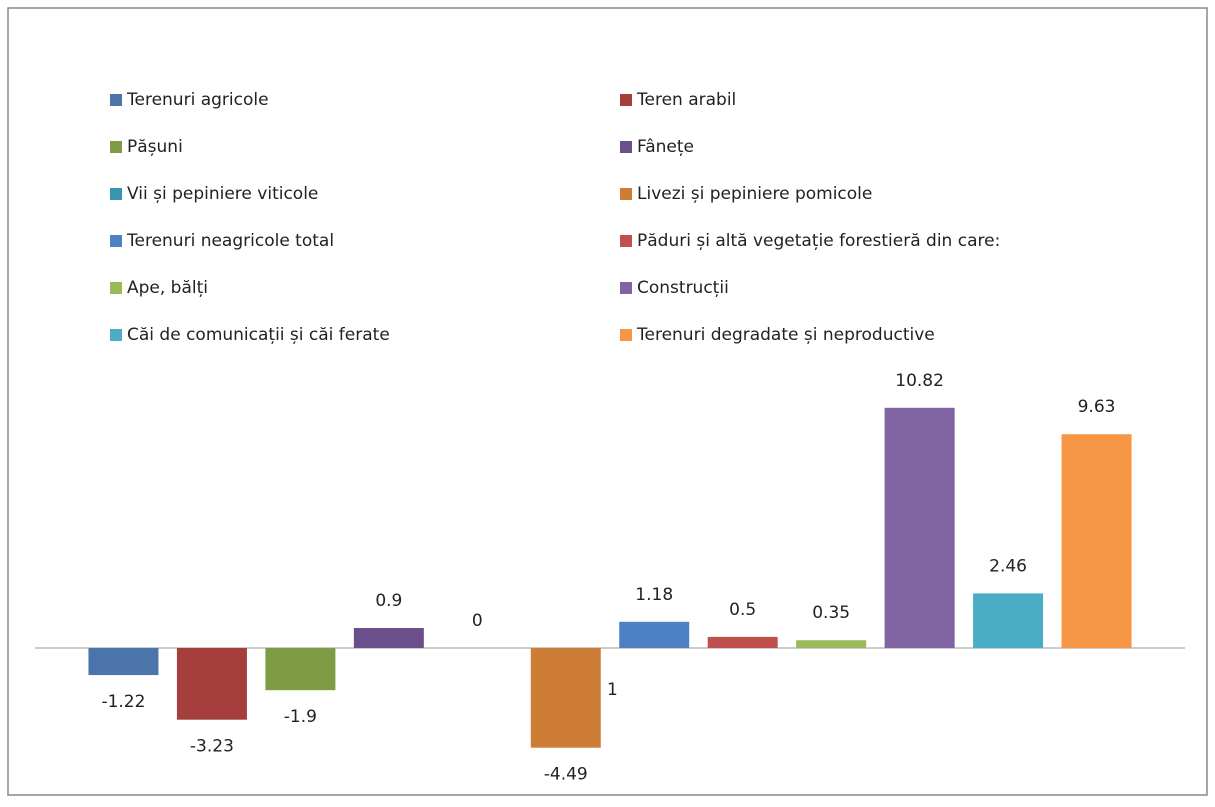 Image resolution: width=1215 pixels, height=807 pixels. I want to click on legend-label: Vii și pepiniere viticole, so click(222, 194).